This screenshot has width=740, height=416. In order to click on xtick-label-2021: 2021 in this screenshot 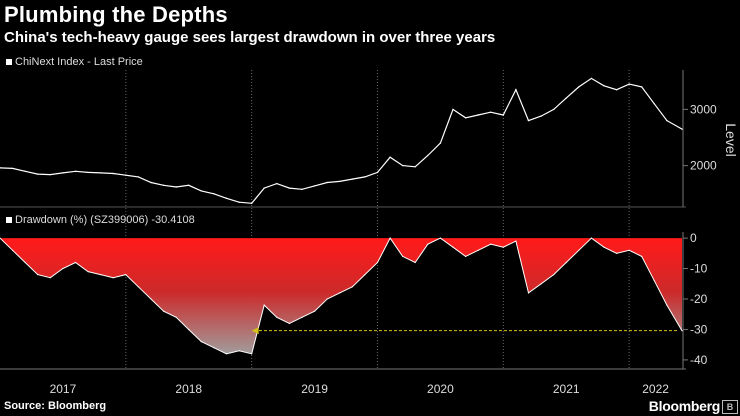, I will do `click(566, 389)`.